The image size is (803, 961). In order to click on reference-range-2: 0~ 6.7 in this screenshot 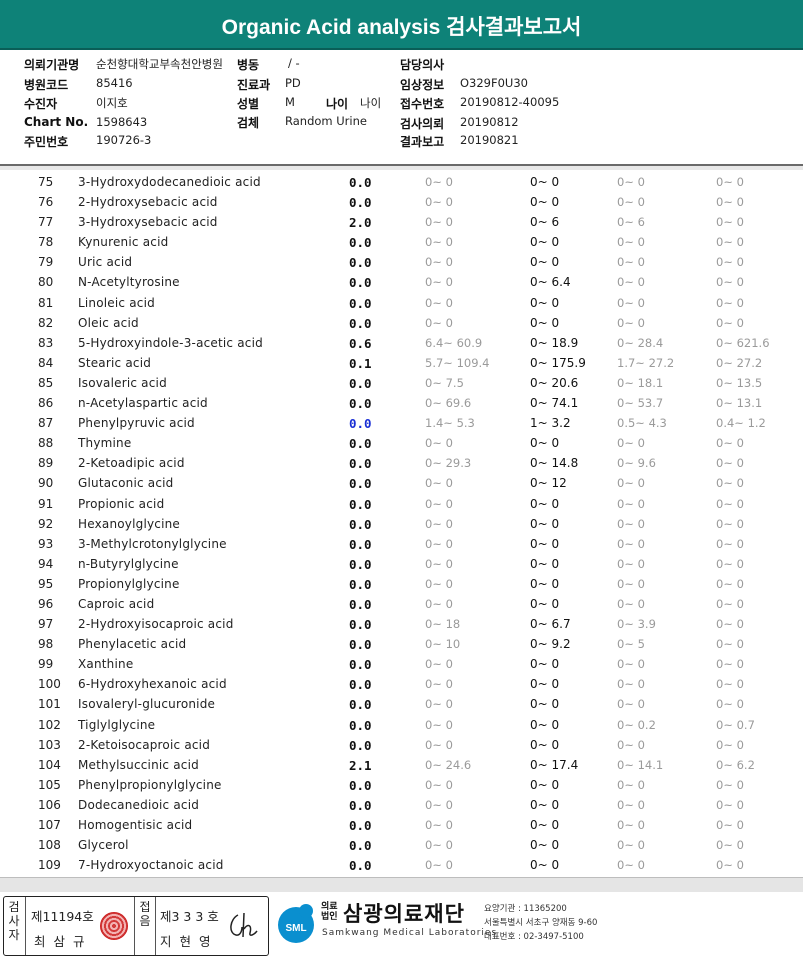, I will do `click(550, 624)`.